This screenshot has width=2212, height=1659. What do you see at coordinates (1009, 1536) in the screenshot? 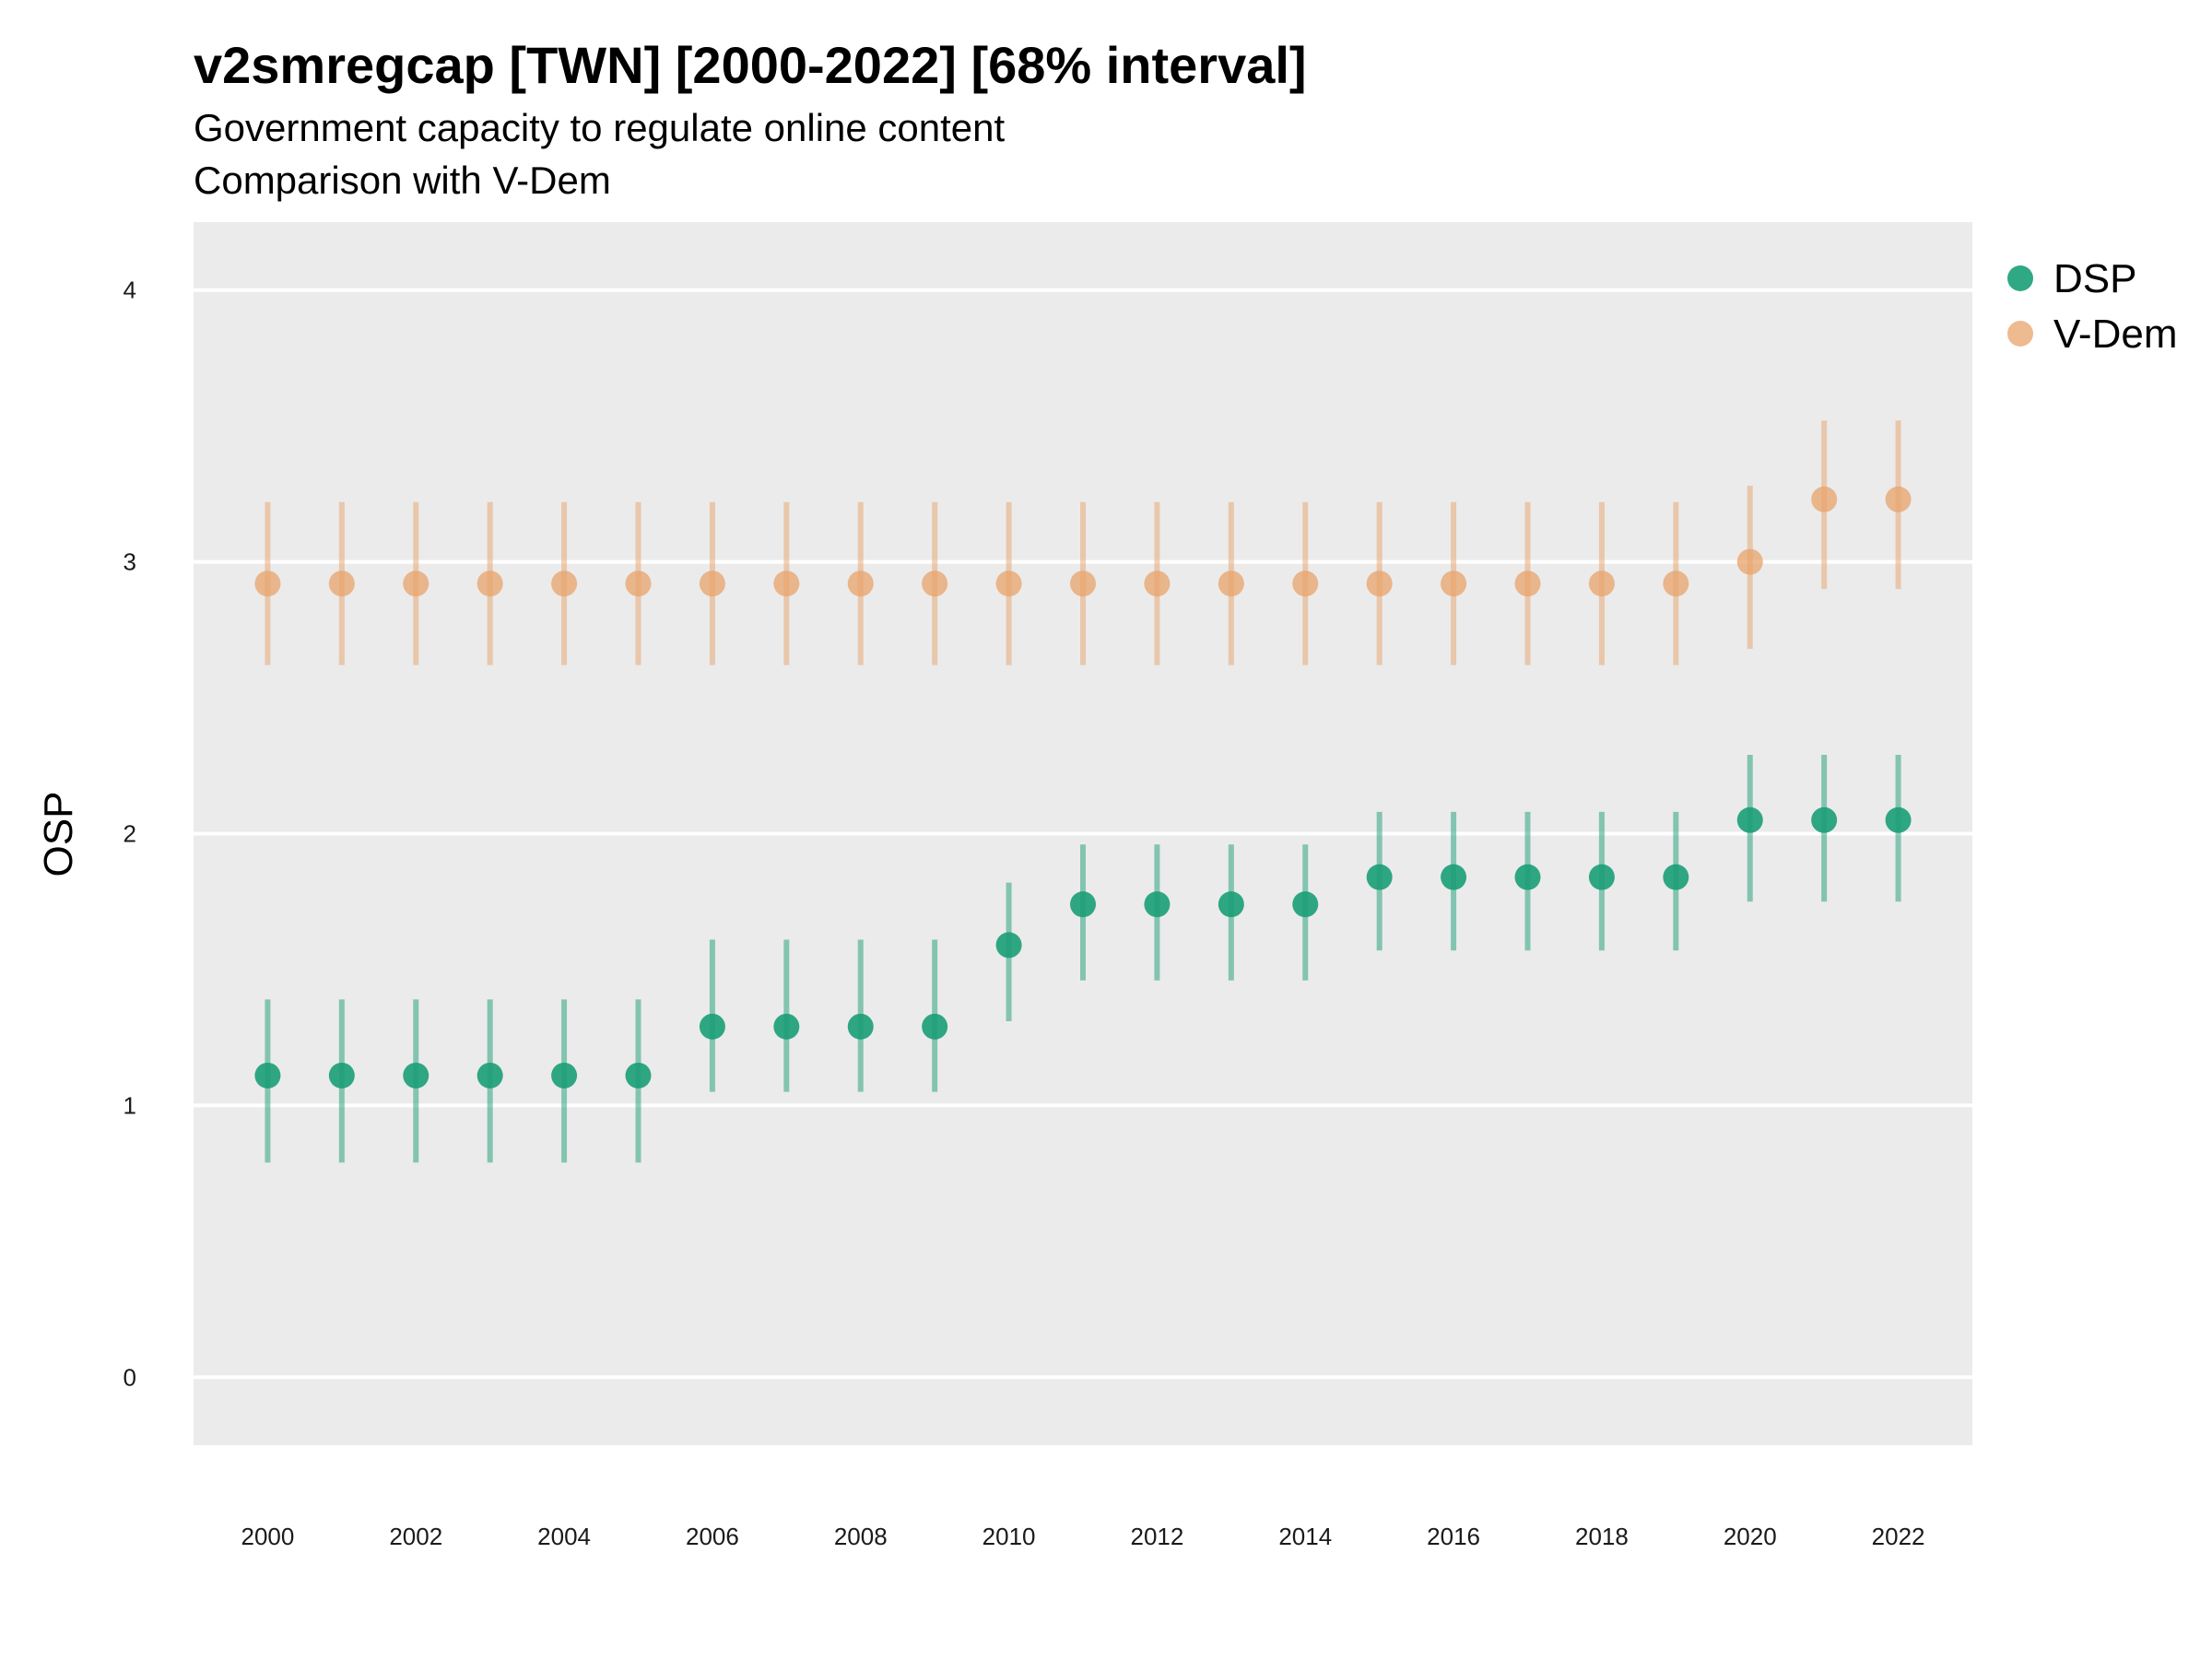
I see `x-tick-label: 2010` at bounding box center [1009, 1536].